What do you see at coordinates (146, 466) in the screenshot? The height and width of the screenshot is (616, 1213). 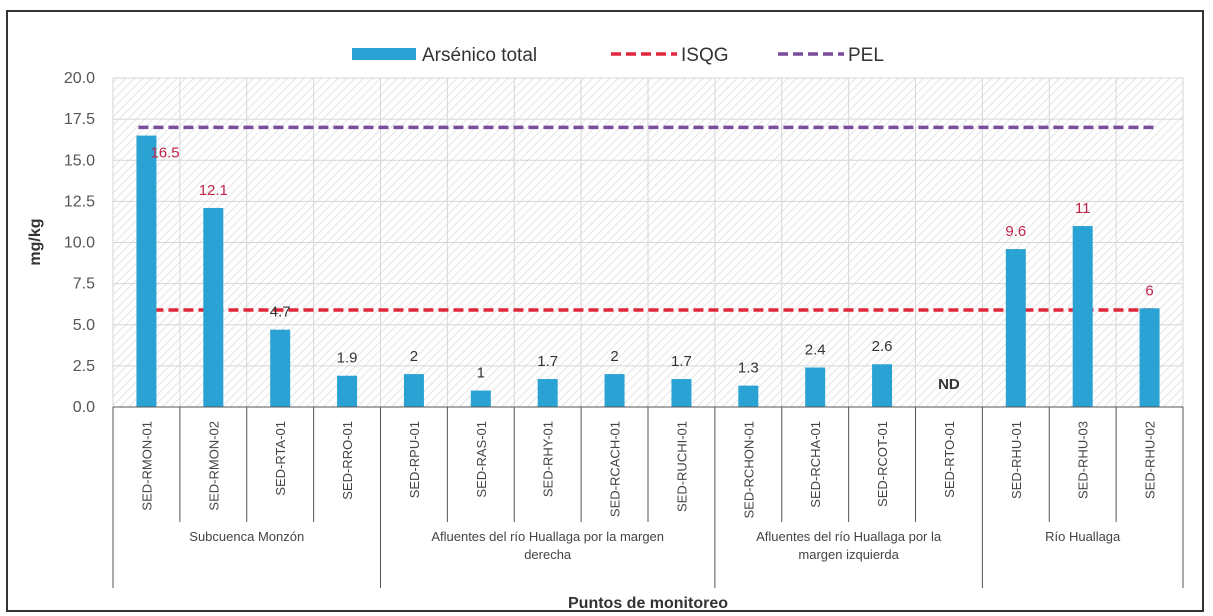 I see `x-category-label: SED-RMON-01` at bounding box center [146, 466].